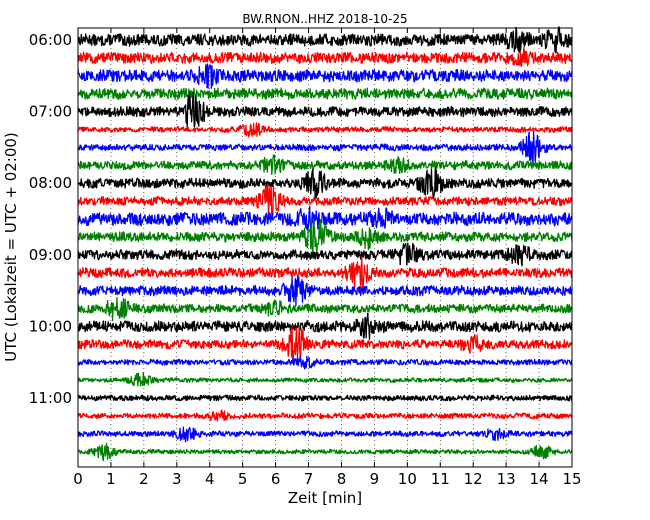  I want to click on y-tick-label: 10:00, so click(50, 326).